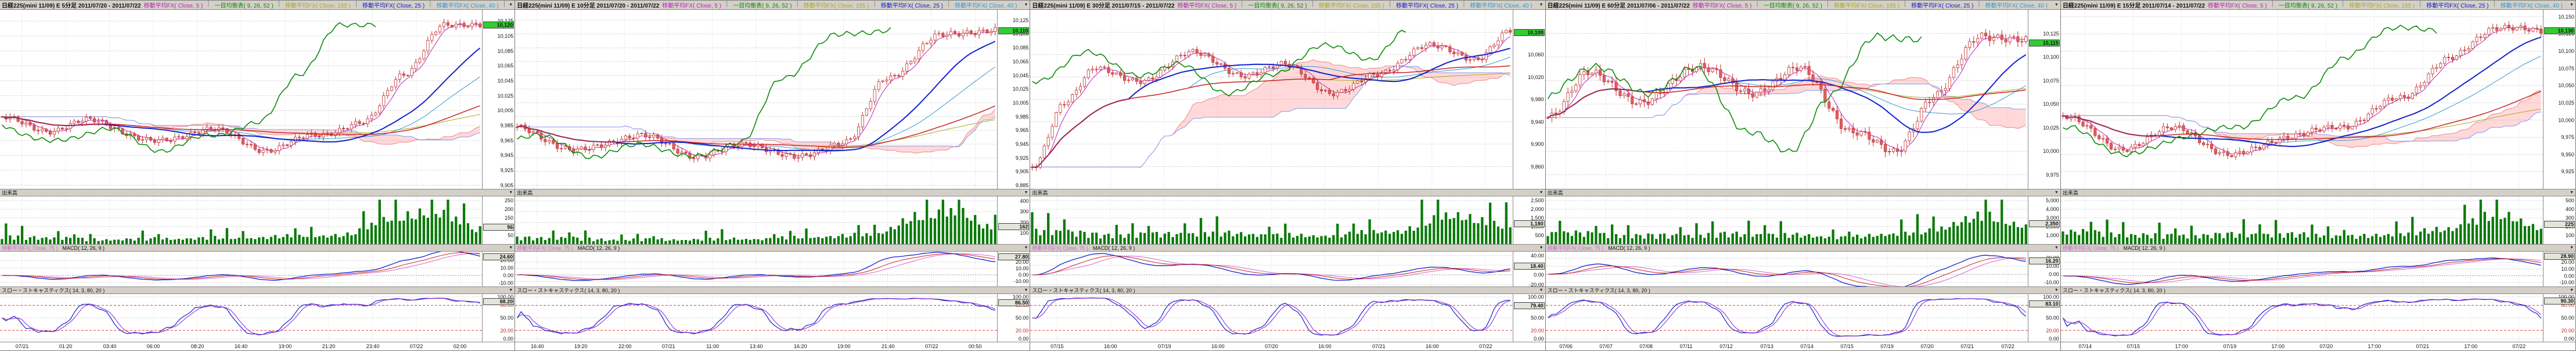 This screenshot has width=2576, height=351. Describe the element at coordinates (505, 66) in the screenshot. I see `axis-tick-label: 10,065` at that location.